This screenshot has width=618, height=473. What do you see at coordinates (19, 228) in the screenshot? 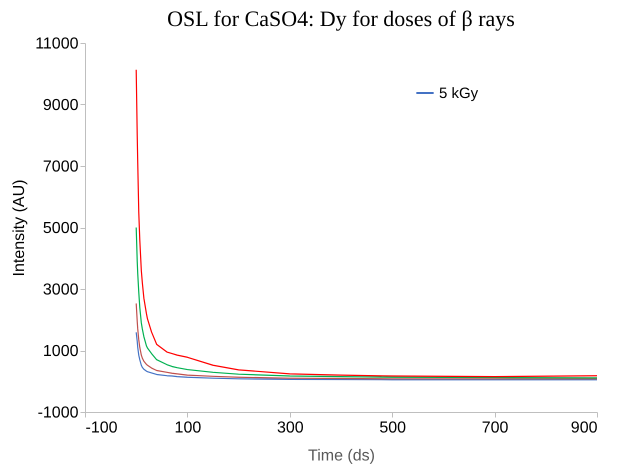
I see `y-axis-title: Intensity (AU)` at bounding box center [19, 228].